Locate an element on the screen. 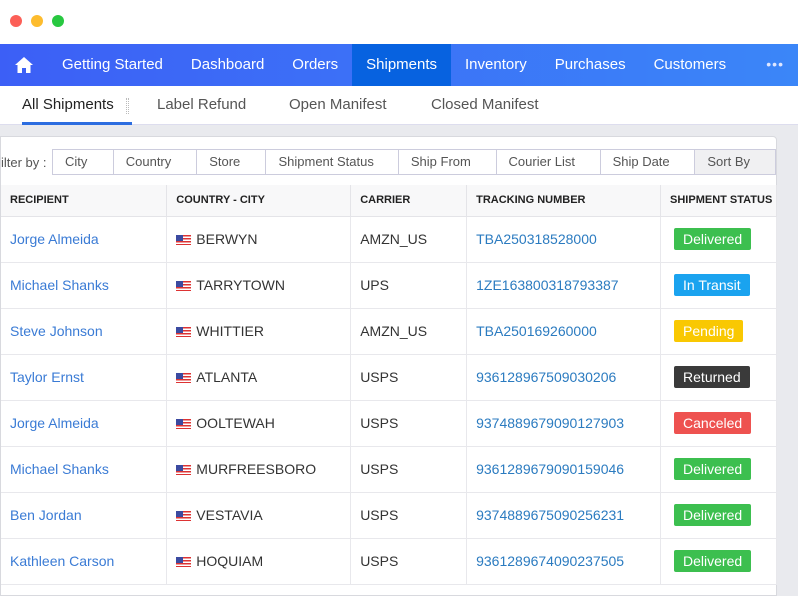 This screenshot has width=798, height=596. column-header-carrier: CARRIER is located at coordinates (409, 201).